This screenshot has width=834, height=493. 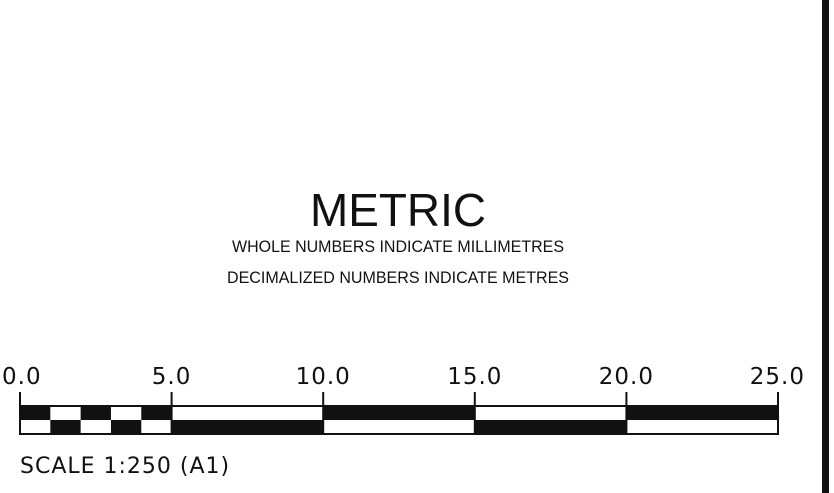 What do you see at coordinates (323, 377) in the screenshot?
I see `tick-label: 10.0` at bounding box center [323, 377].